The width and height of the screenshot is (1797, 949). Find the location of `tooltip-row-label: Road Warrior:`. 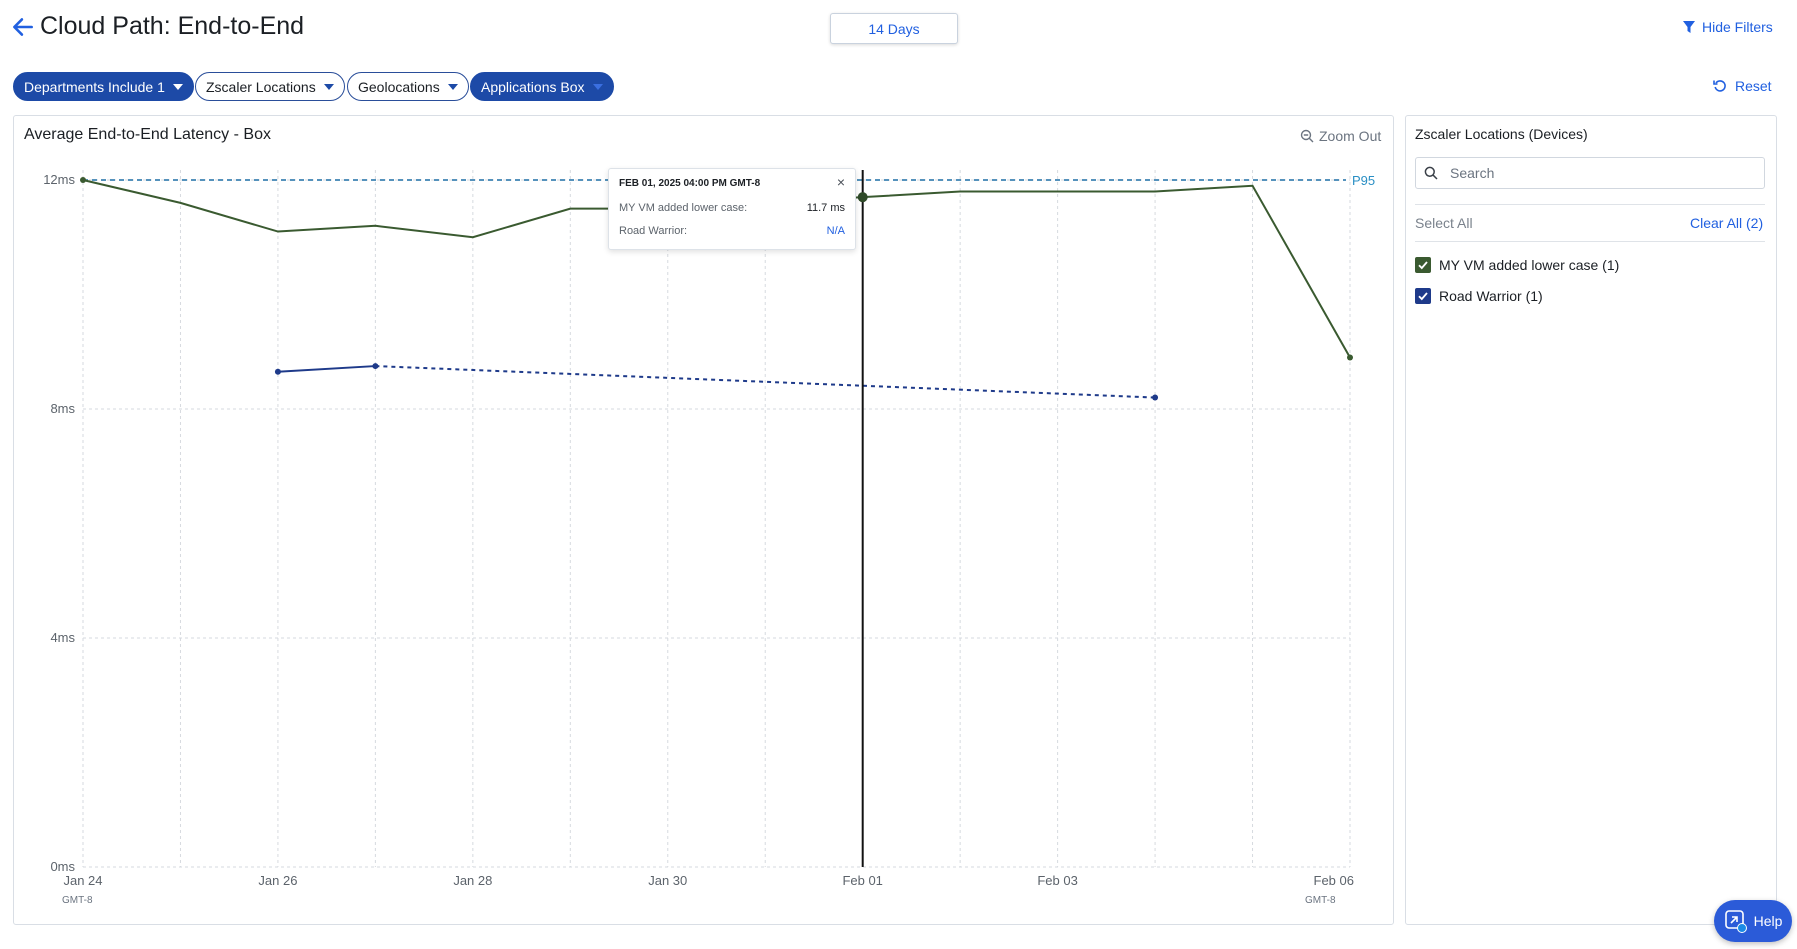

tooltip-row-label: Road Warrior: is located at coordinates (653, 231).